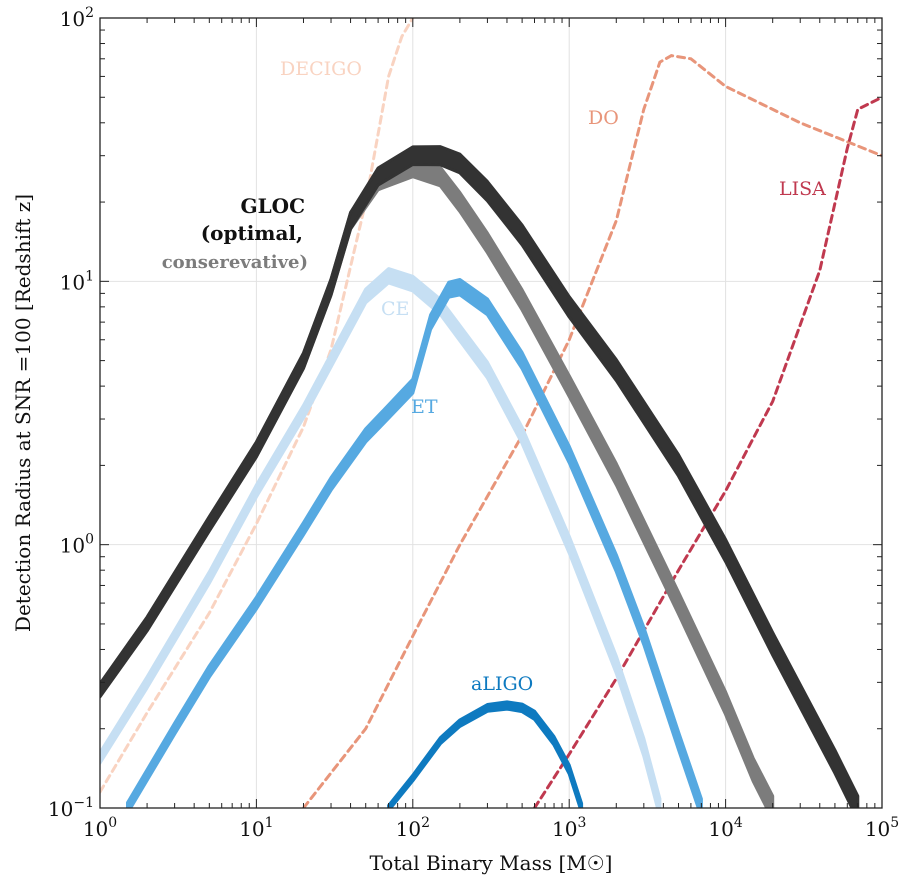 The width and height of the screenshot is (902, 881). I want to click on x-tick-label: 10³, so click(569, 828).